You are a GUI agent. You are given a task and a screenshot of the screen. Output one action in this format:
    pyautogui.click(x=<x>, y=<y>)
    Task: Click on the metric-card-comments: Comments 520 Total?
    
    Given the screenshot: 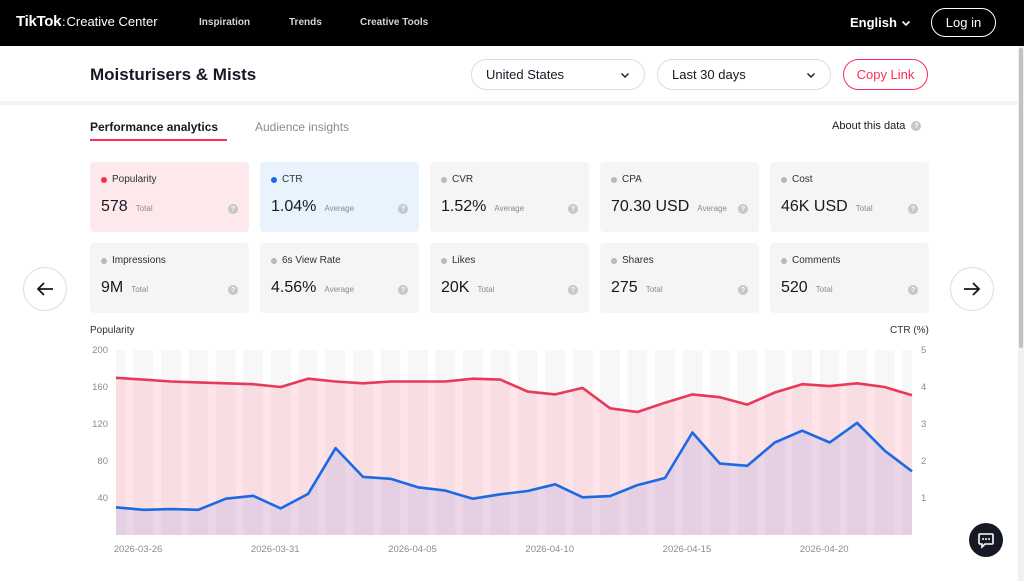 What is the action you would take?
    pyautogui.click(x=849, y=278)
    